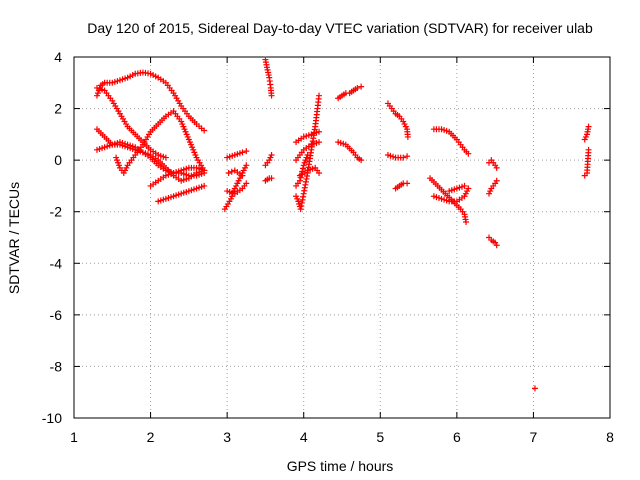  Describe the element at coordinates (380, 437) in the screenshot. I see `x-tick-label: 5` at that location.